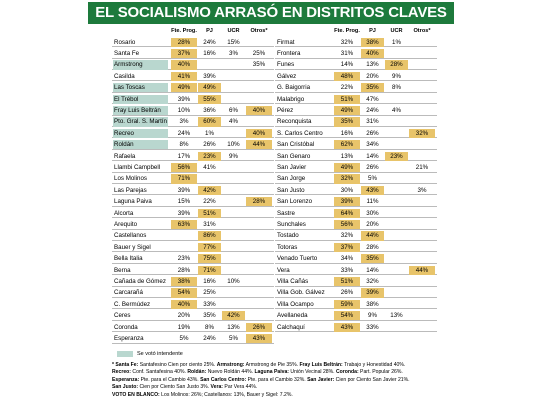  Describe the element at coordinates (124, 213) in the screenshot. I see `district-name: Alcorta` at that location.